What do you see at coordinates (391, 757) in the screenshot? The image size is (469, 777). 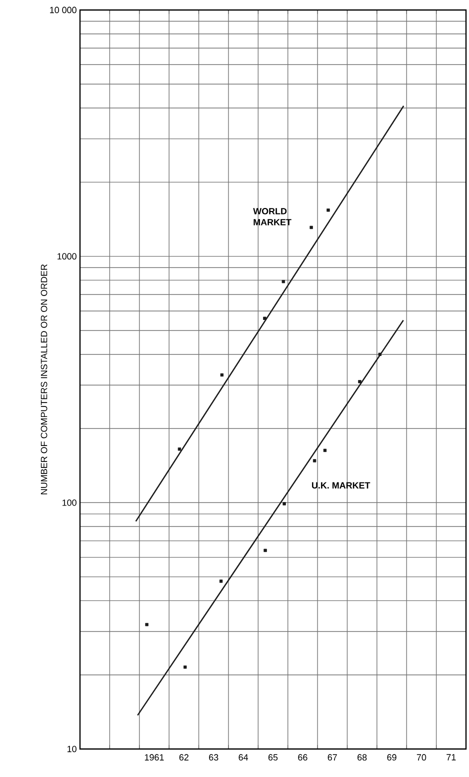 I see `x-tick-label: 69` at bounding box center [391, 757].